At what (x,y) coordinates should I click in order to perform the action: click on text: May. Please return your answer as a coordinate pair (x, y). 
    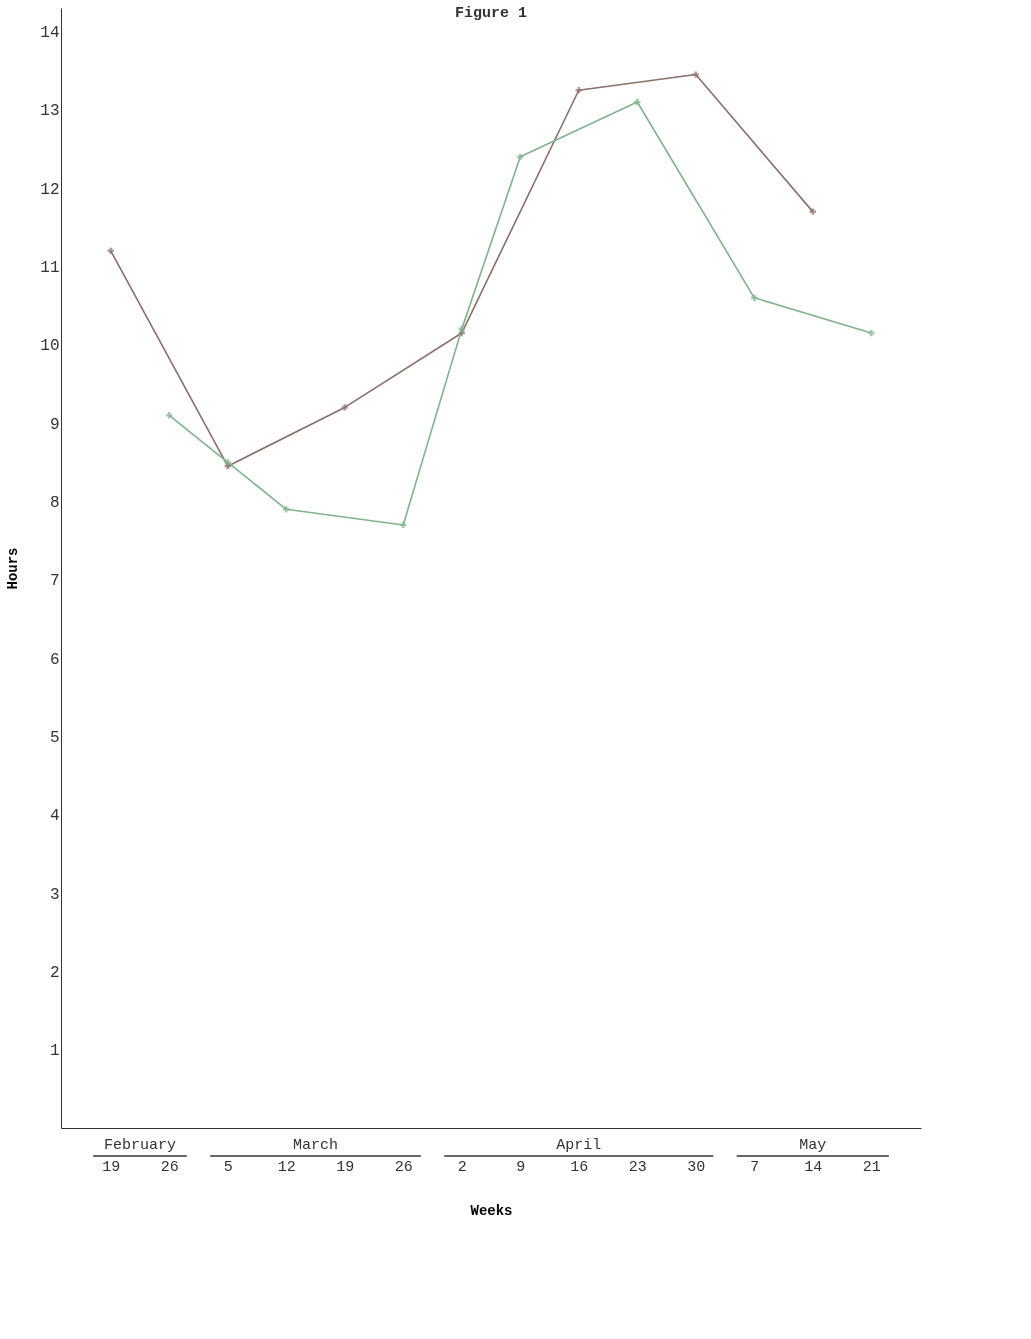
    Looking at the image, I should click on (813, 1145).